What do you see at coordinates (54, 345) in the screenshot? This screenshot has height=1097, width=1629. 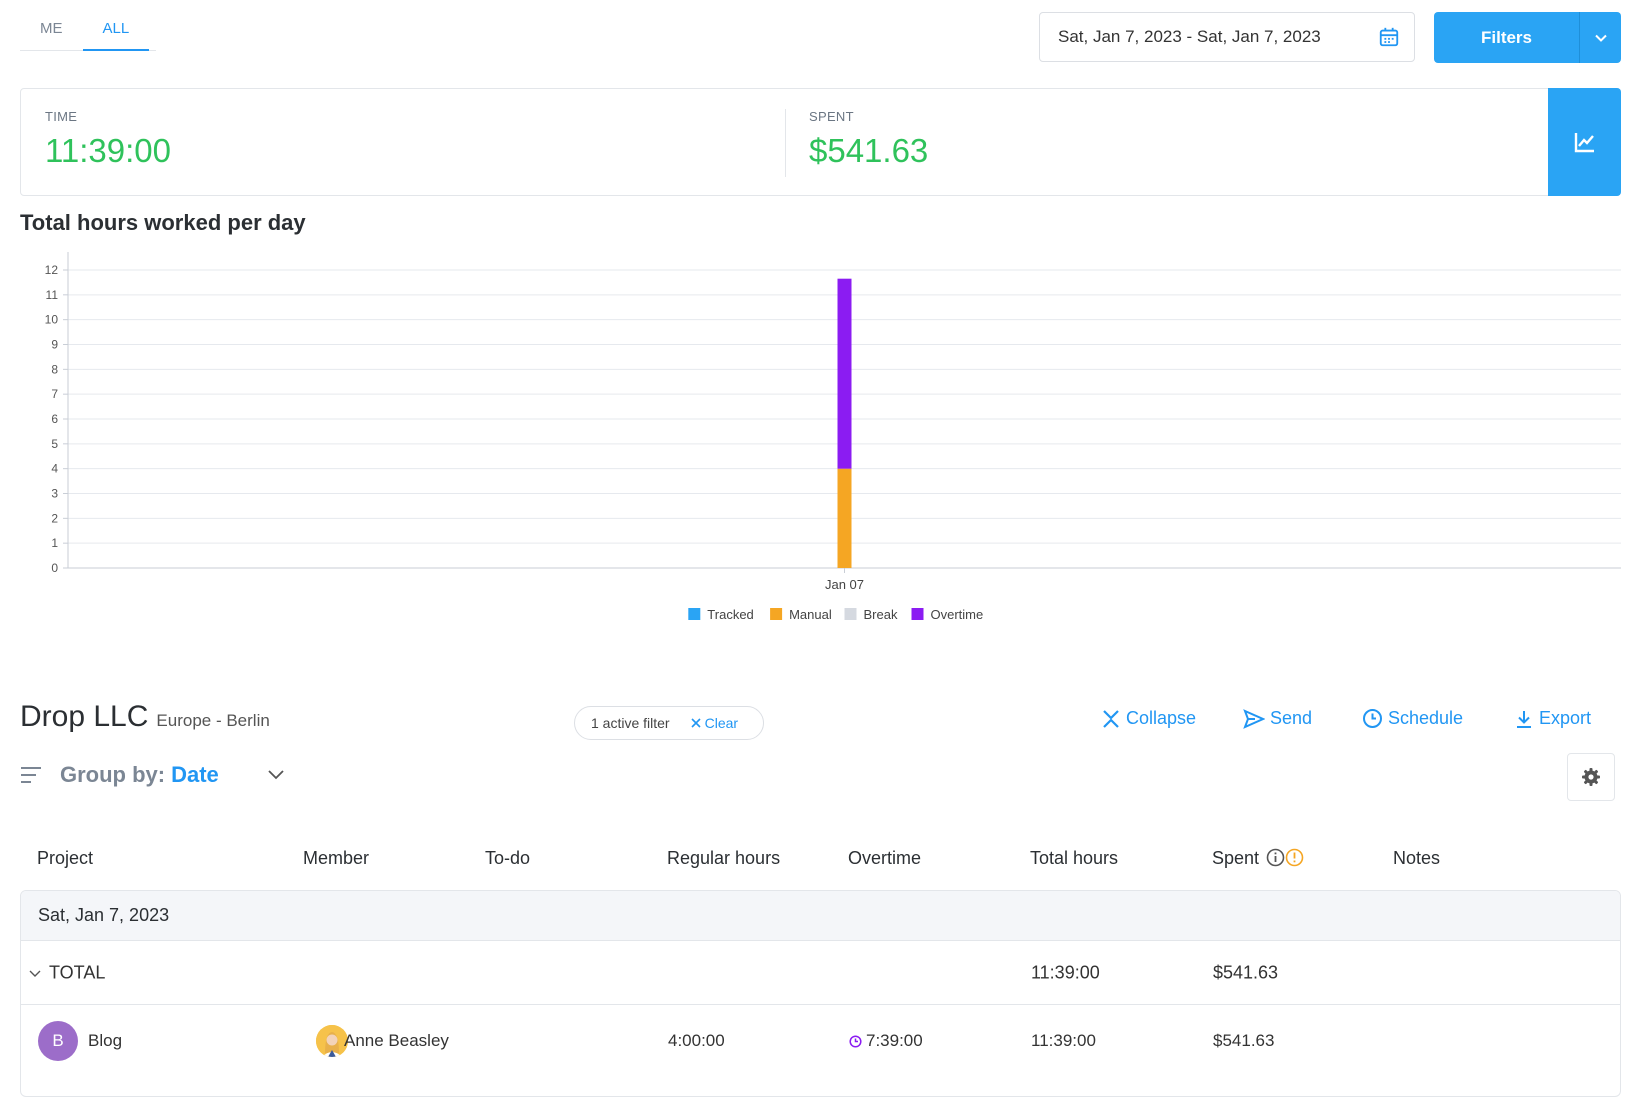 I see `y-tick-label: 9` at bounding box center [54, 345].